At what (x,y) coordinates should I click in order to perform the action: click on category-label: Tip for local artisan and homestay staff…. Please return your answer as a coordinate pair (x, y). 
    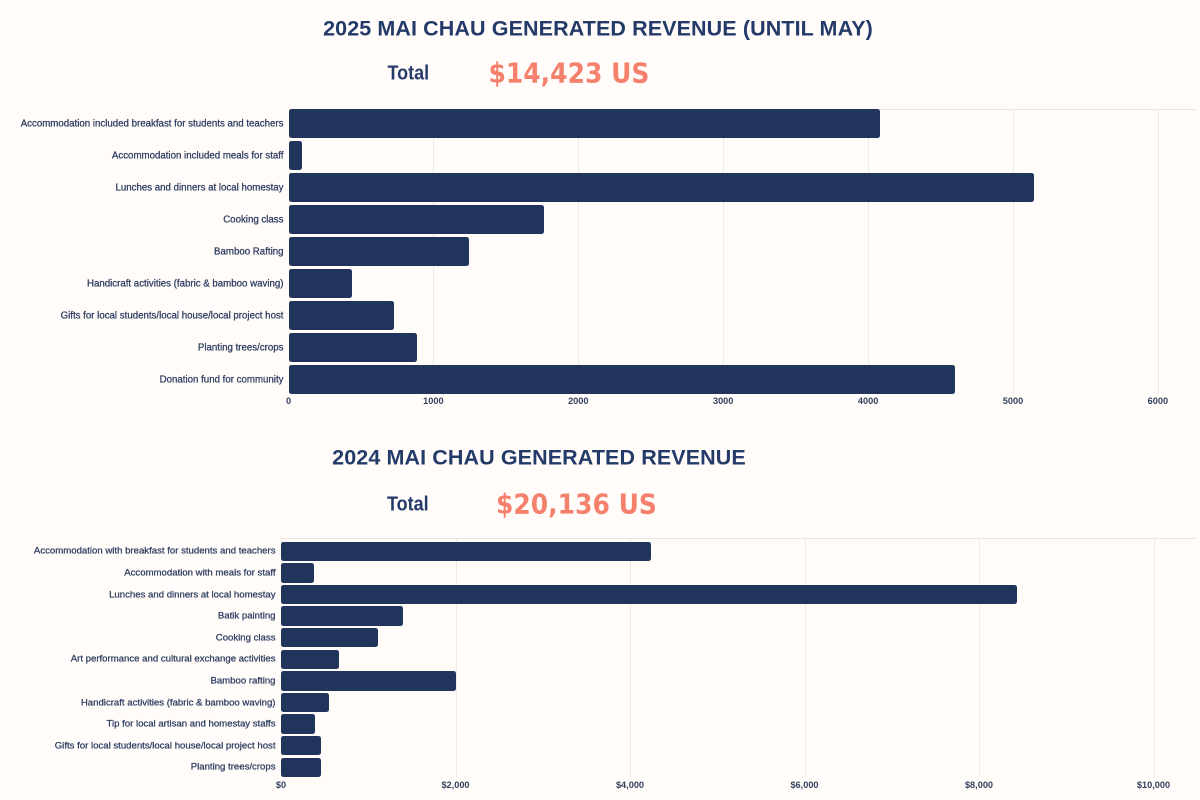
    Looking at the image, I should click on (191, 724).